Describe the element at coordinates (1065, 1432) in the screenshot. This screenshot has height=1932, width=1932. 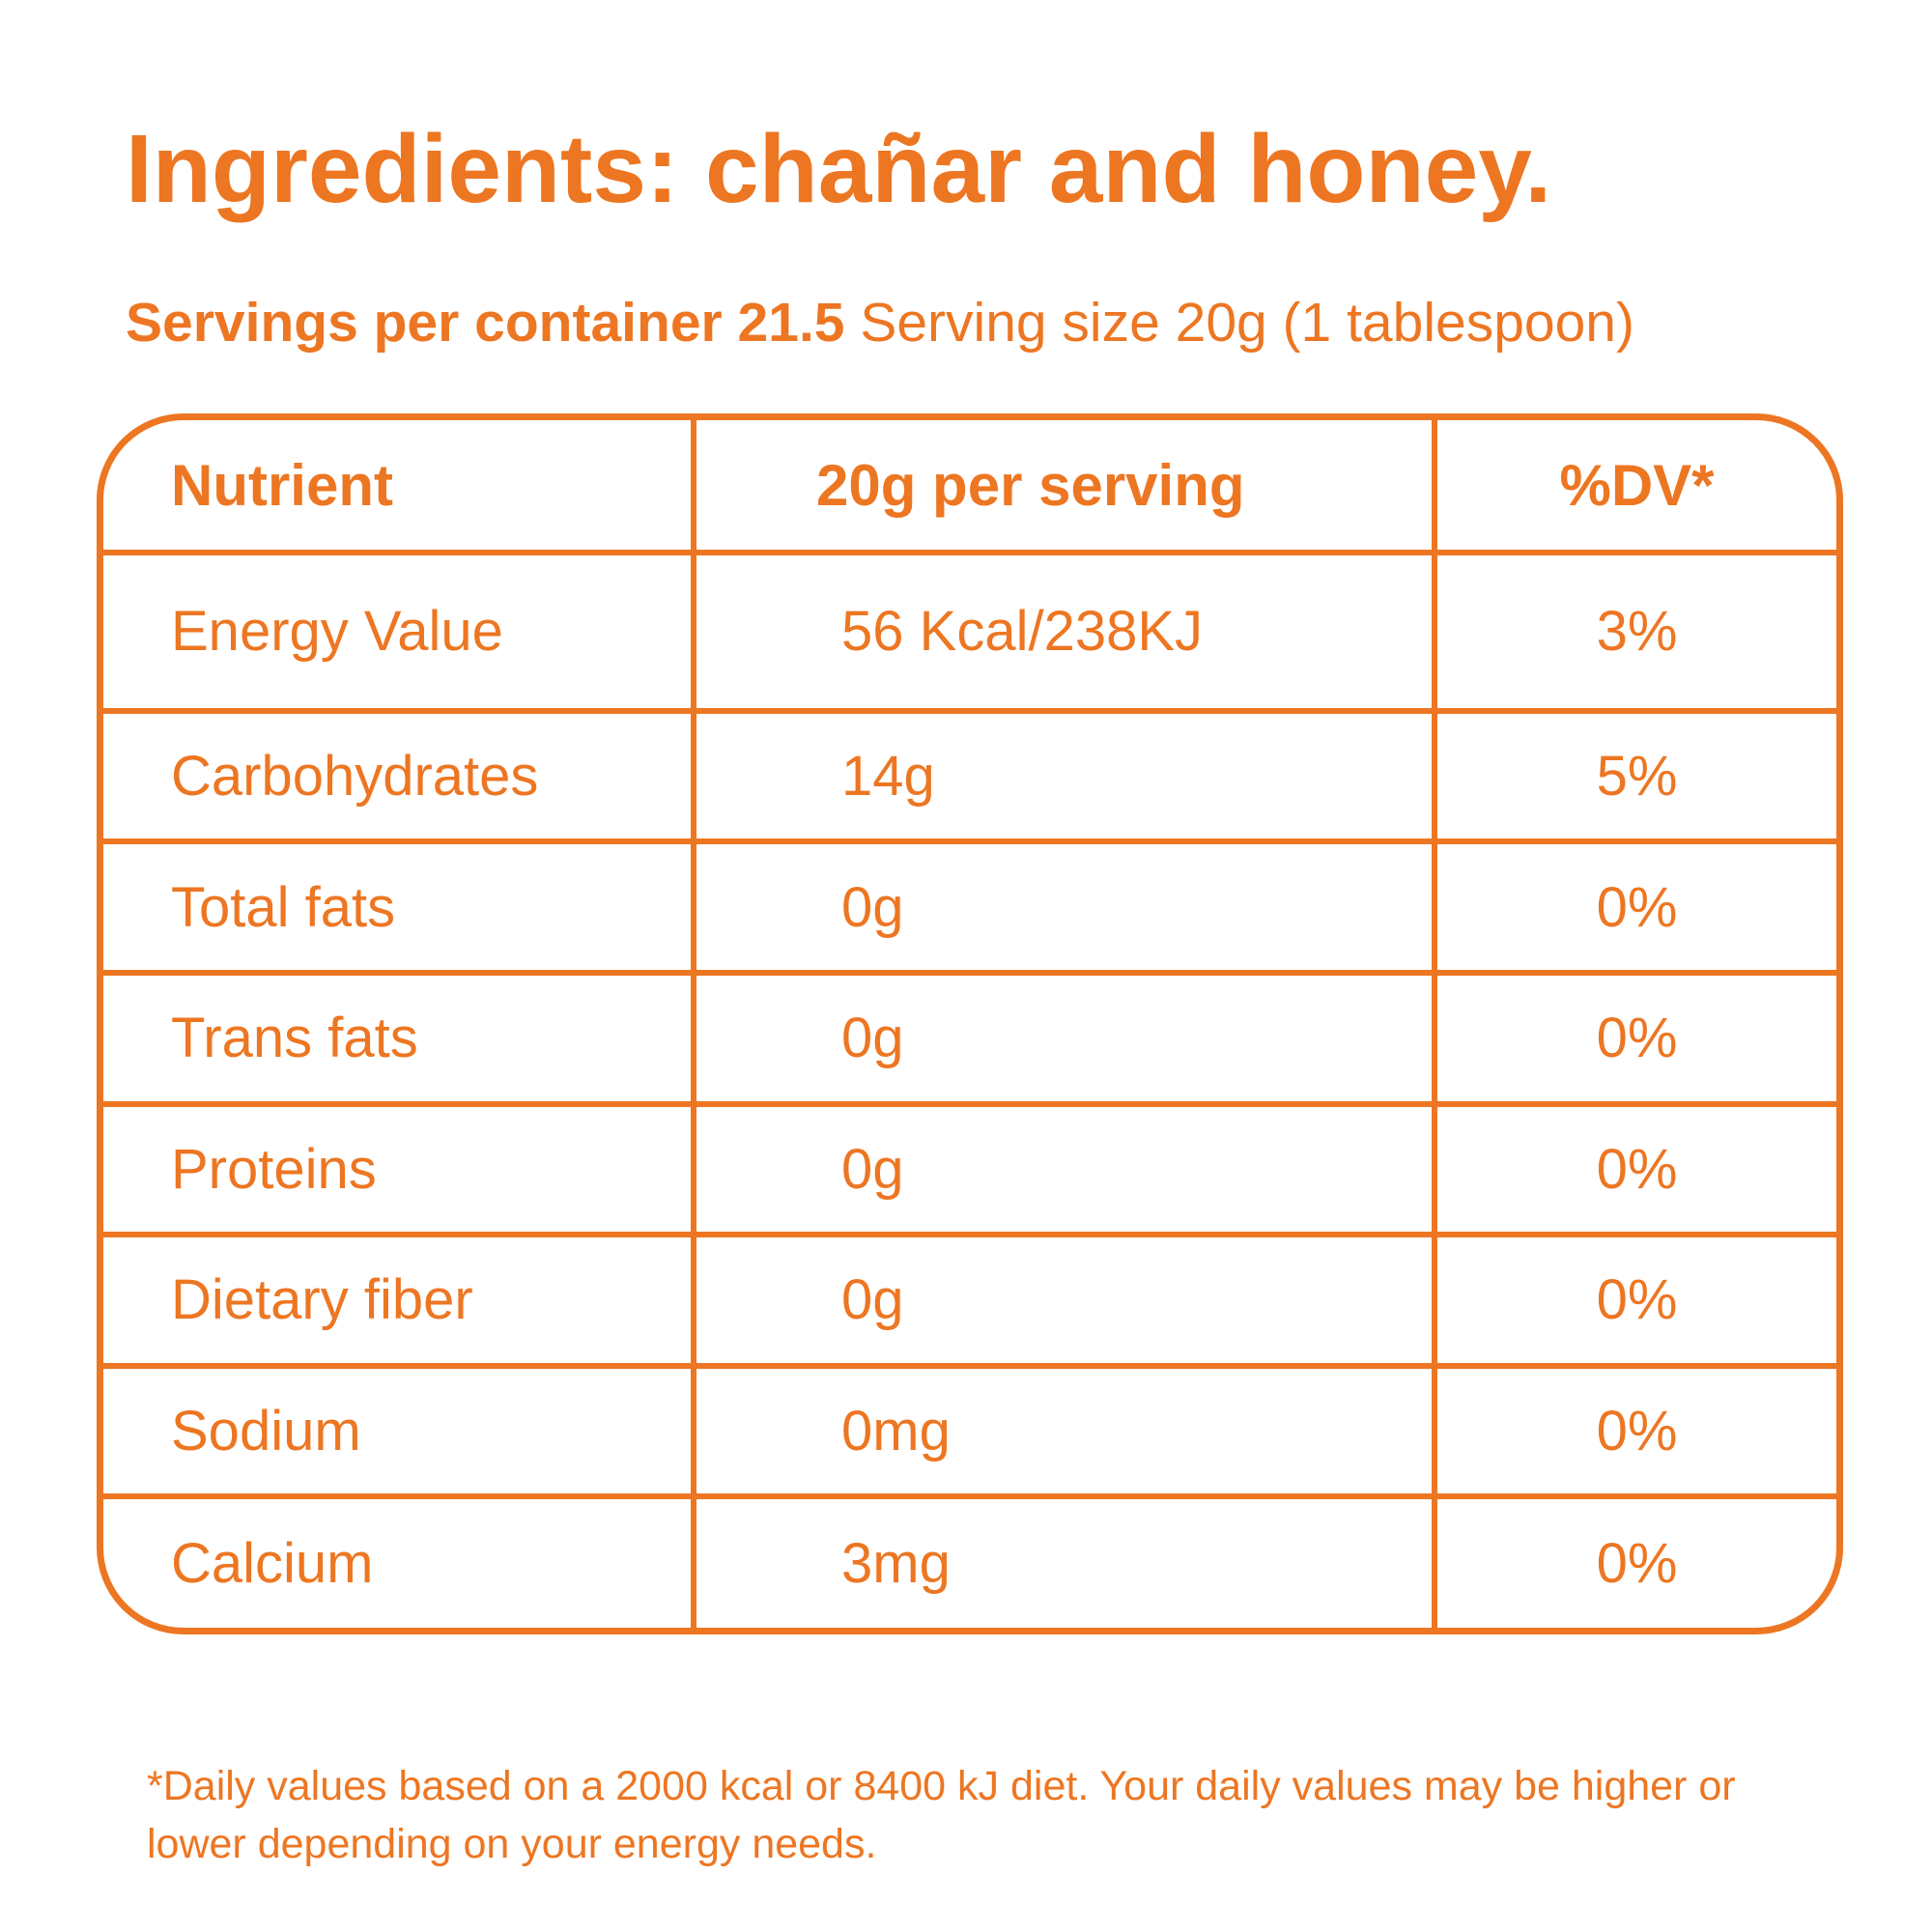
I see `nutrient-amount: 0mg` at that location.